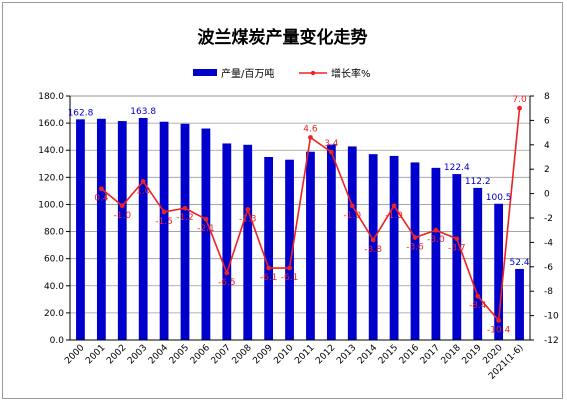 The image size is (567, 403). What do you see at coordinates (457, 168) in the screenshot?
I see `bar-data-label: 122.4` at bounding box center [457, 168].